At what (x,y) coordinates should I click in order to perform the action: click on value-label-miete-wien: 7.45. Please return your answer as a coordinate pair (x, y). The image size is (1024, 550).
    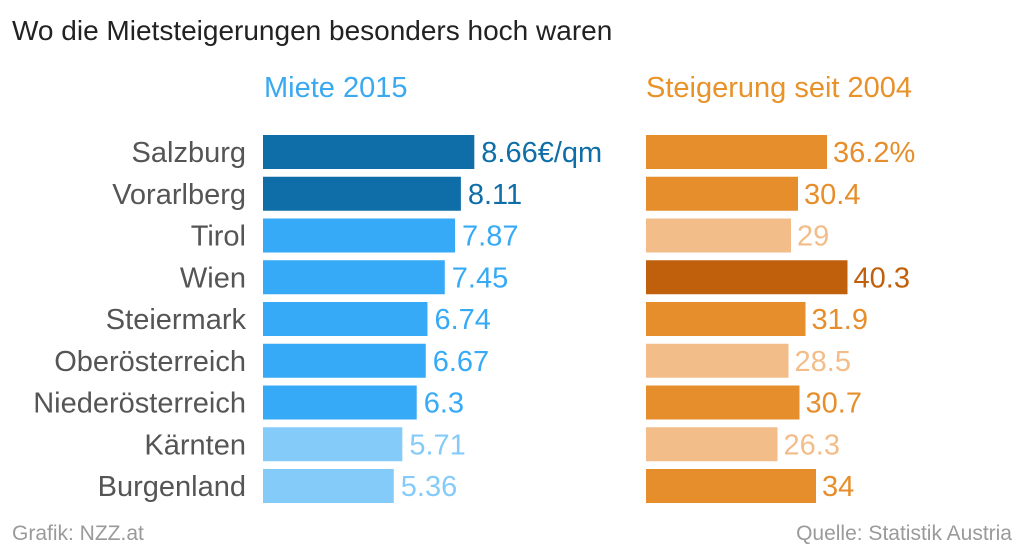
    Looking at the image, I should click on (480, 278).